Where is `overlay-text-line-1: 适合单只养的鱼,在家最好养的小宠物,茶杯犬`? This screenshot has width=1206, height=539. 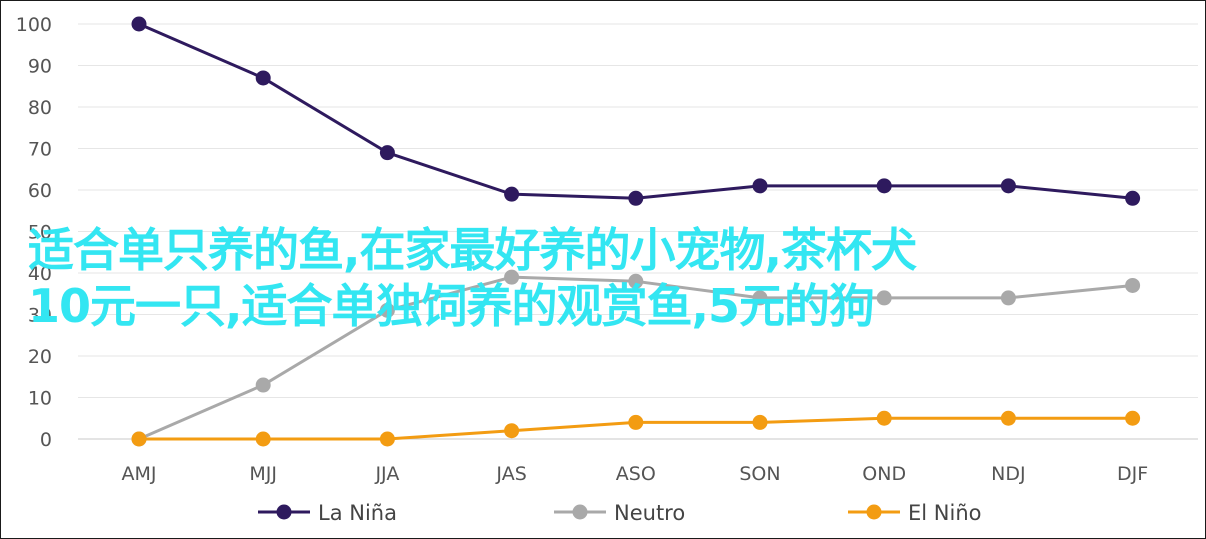
overlay-text-line-1: 适合单只养的鱼,在家最好养的小宠物,茶杯犬 is located at coordinates (472, 250).